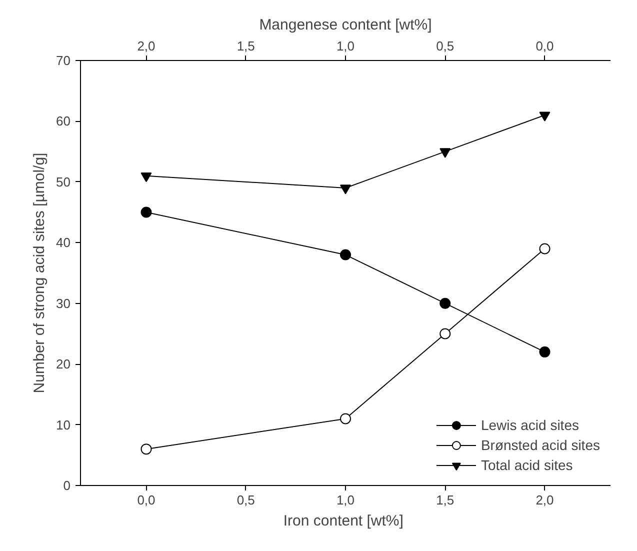  Describe the element at coordinates (245, 500) in the screenshot. I see `x-tick-label: 0,5` at that location.